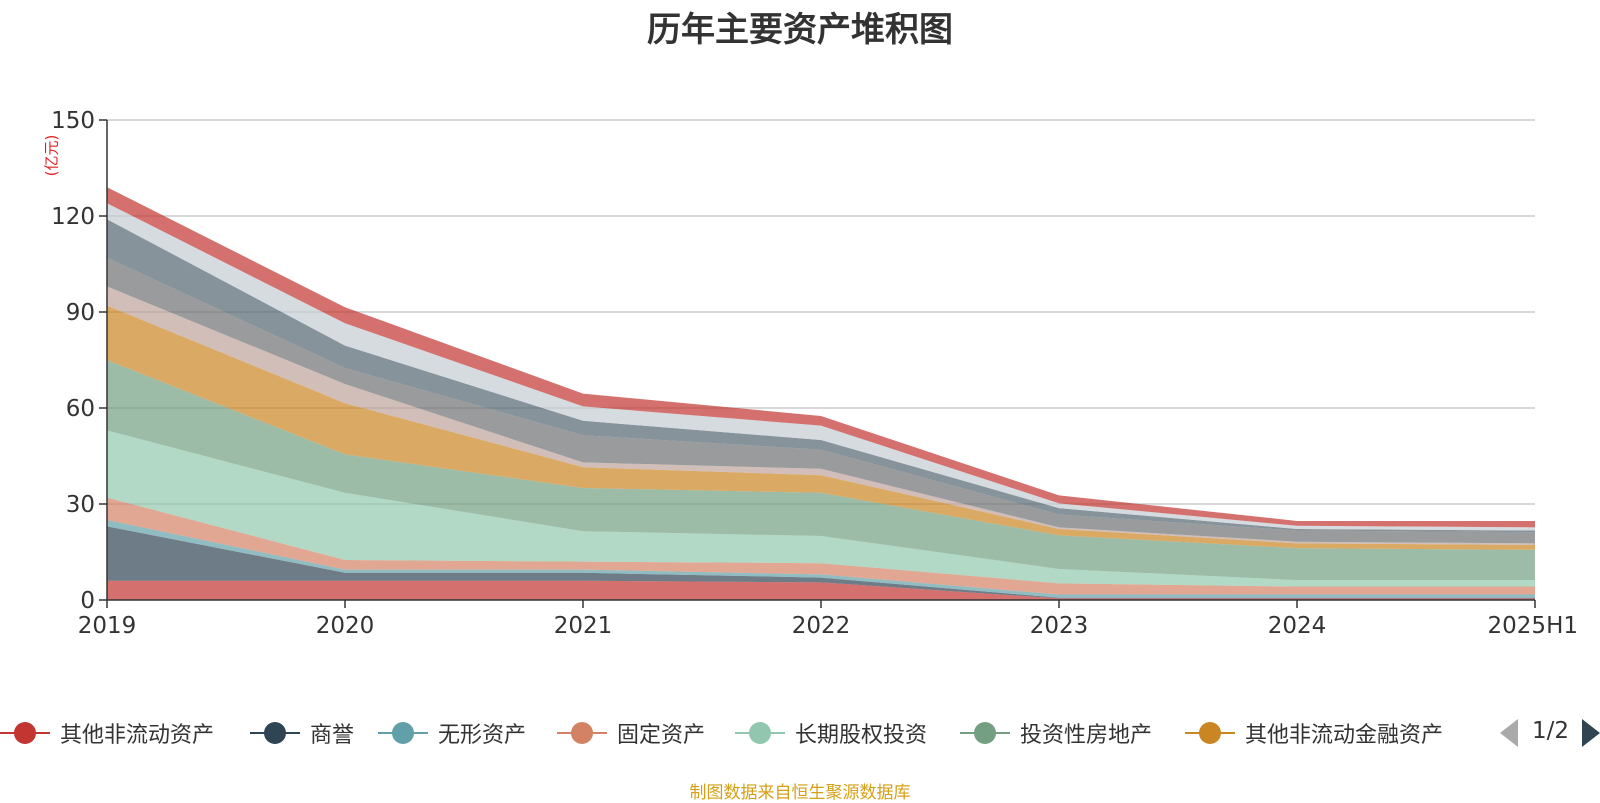 The width and height of the screenshot is (1600, 803). What do you see at coordinates (800, 793) in the screenshot?
I see `source-note: 制图数据来自恒生聚源数据库` at bounding box center [800, 793].